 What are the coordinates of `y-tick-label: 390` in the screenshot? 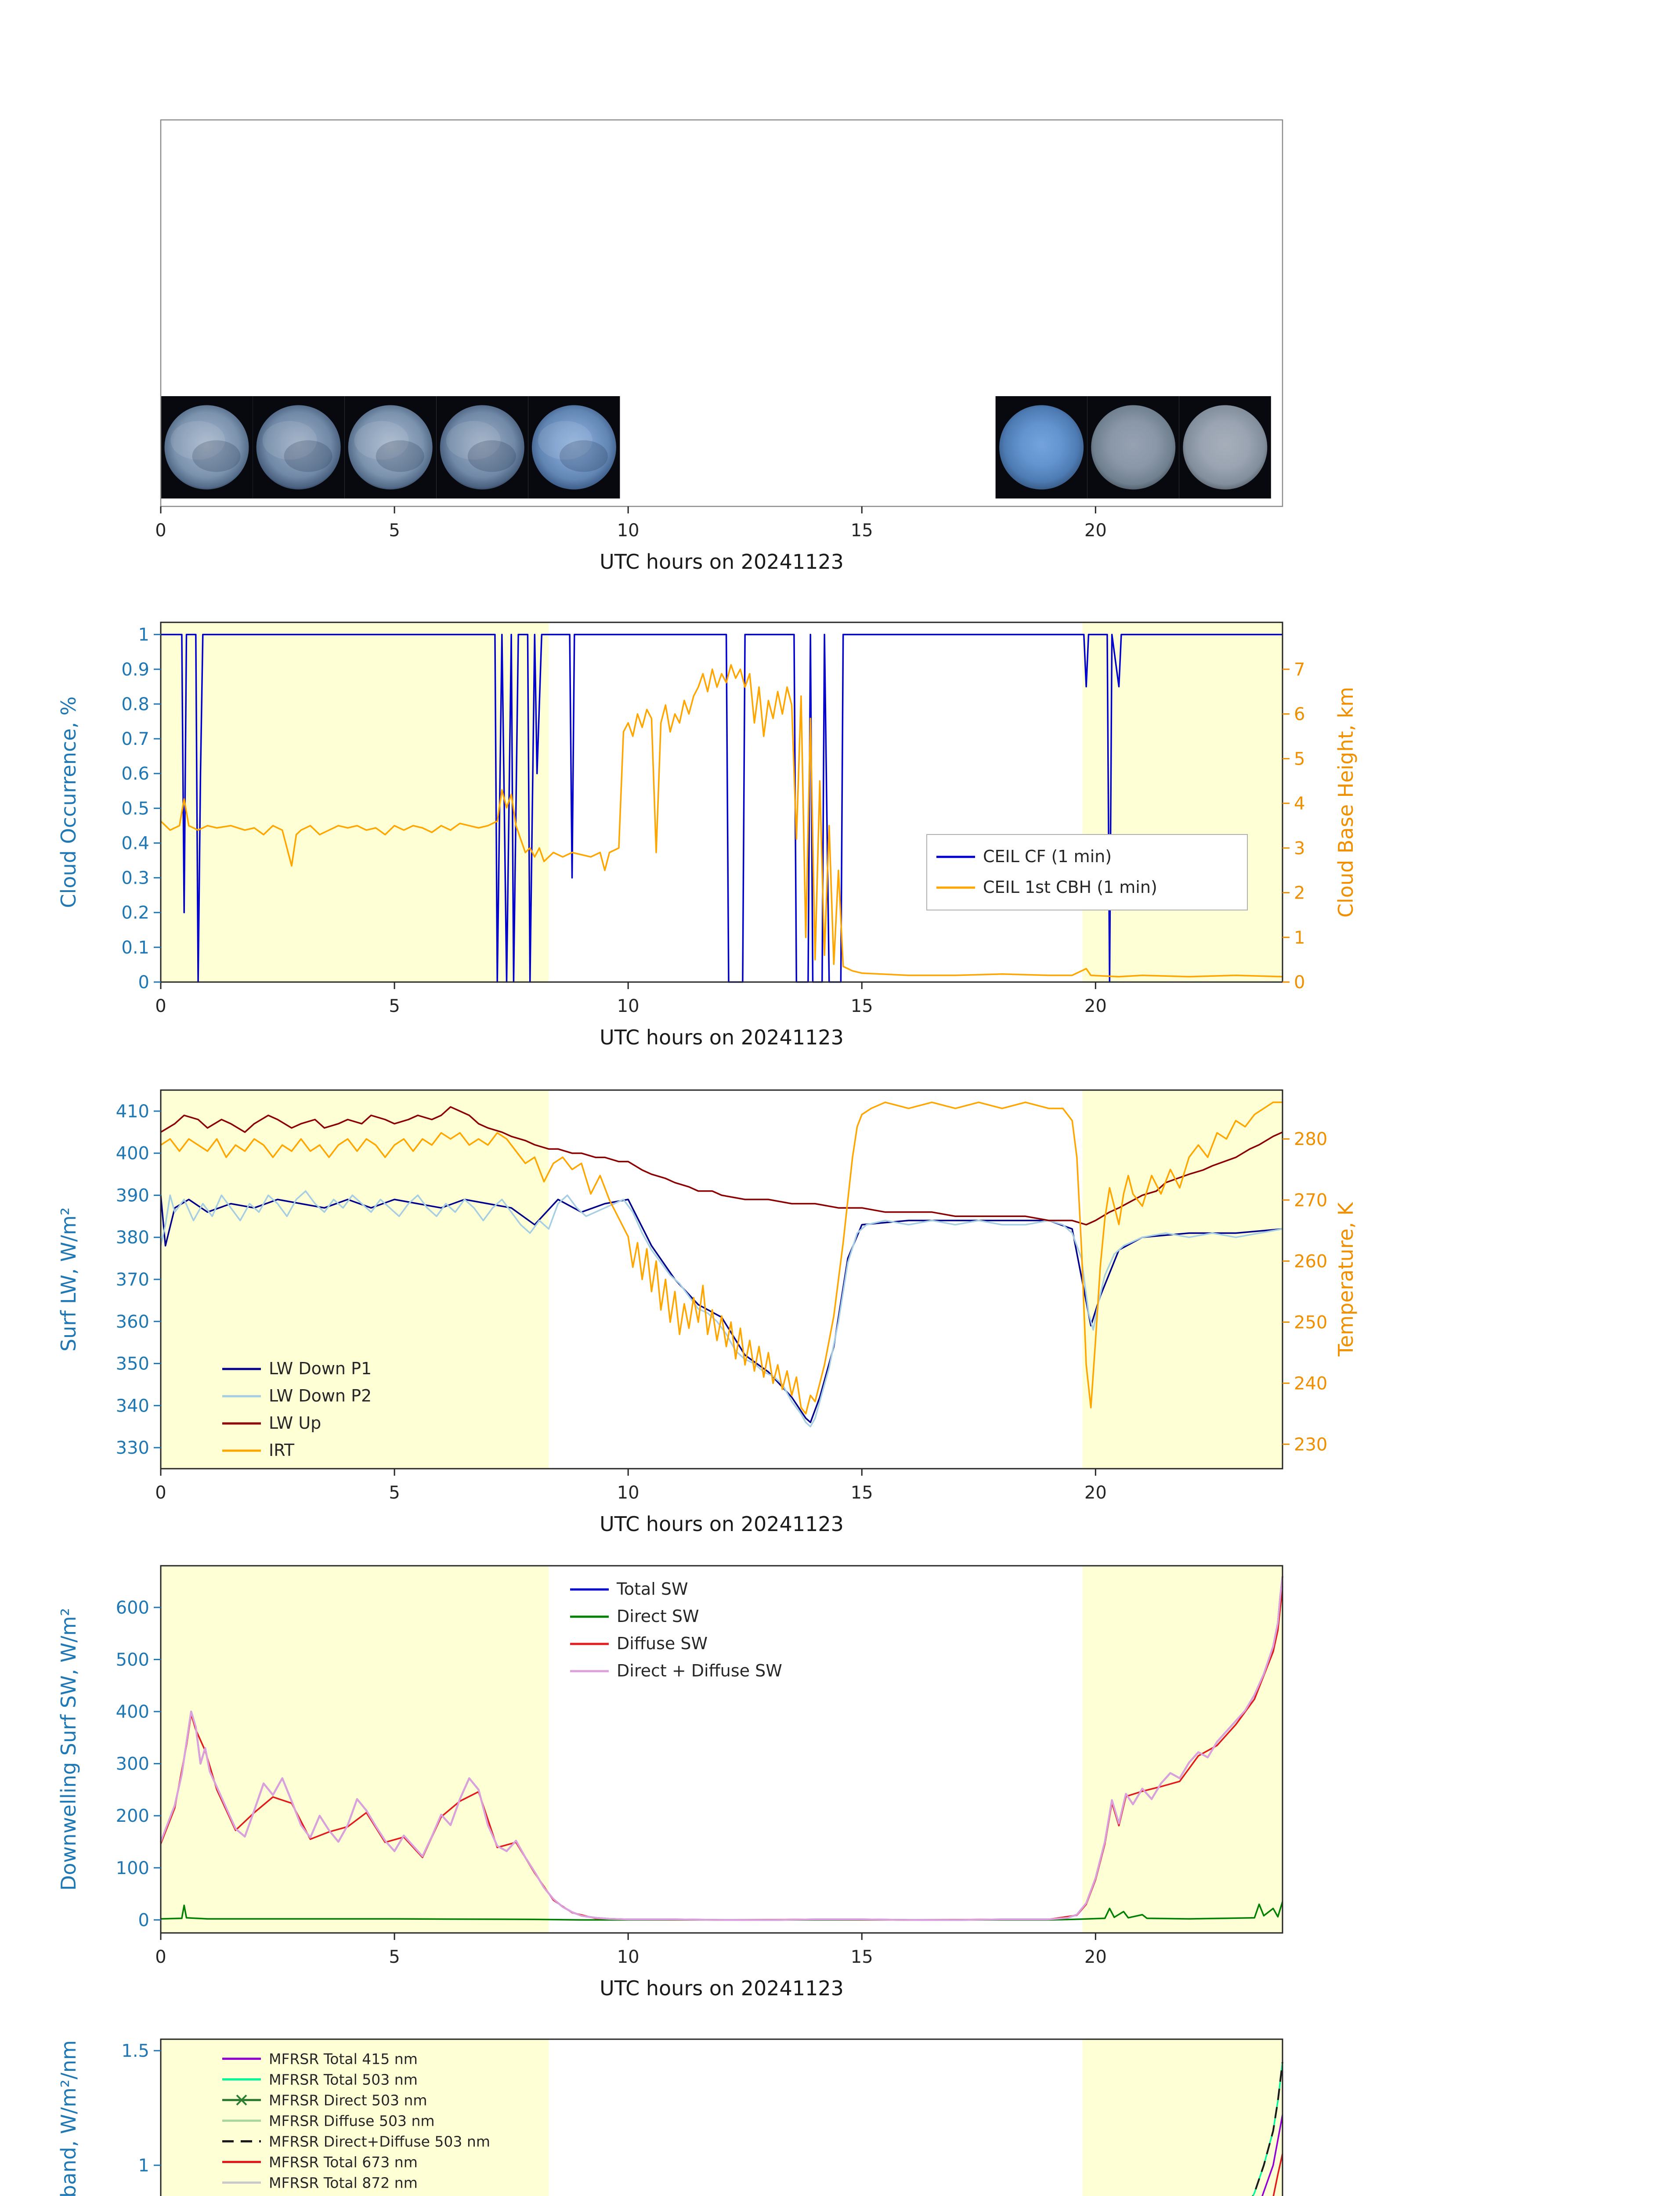 It's located at (132, 1195).